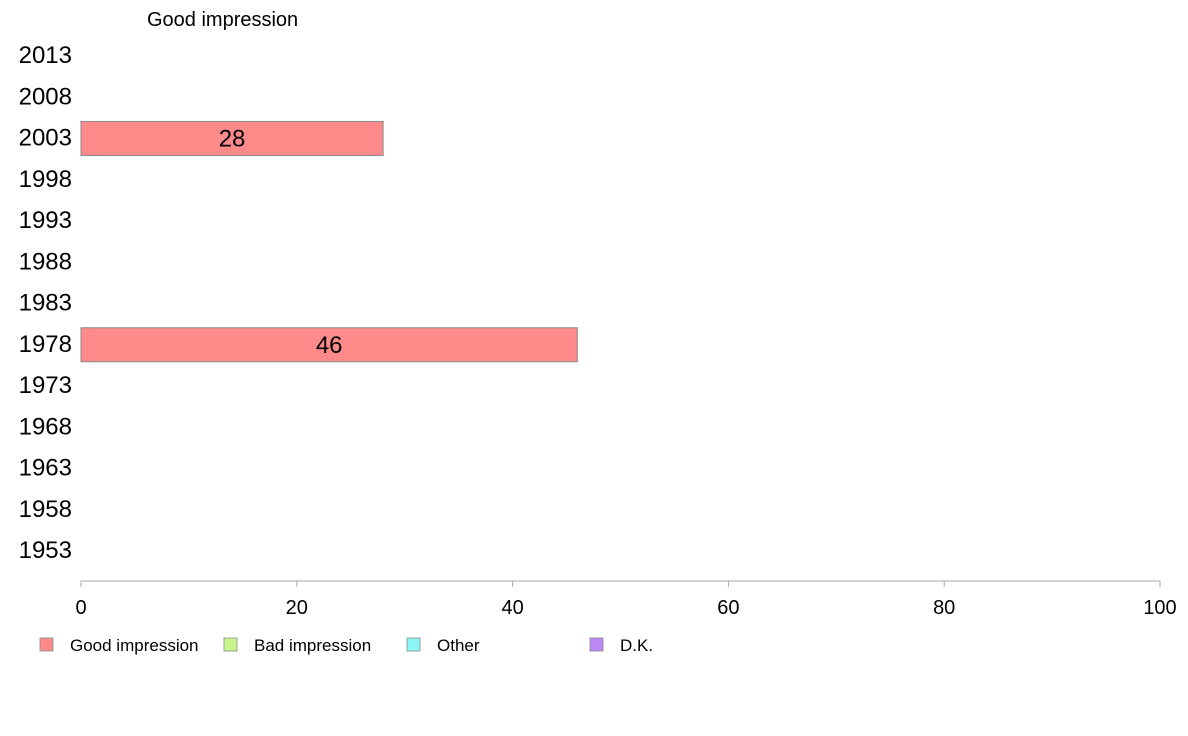 The height and width of the screenshot is (736, 1188). What do you see at coordinates (944, 608) in the screenshot?
I see `x-tick-label-80: 80` at bounding box center [944, 608].